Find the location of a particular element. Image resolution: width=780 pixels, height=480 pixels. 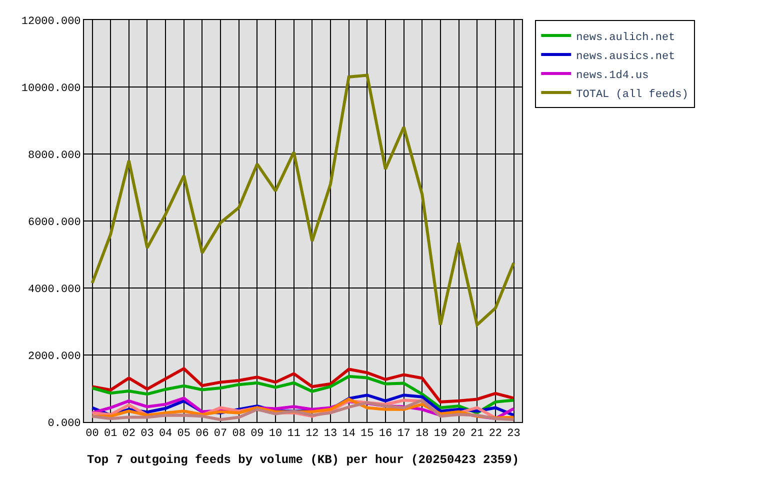

y-tick-label: 8000.000 is located at coordinates (54, 156).